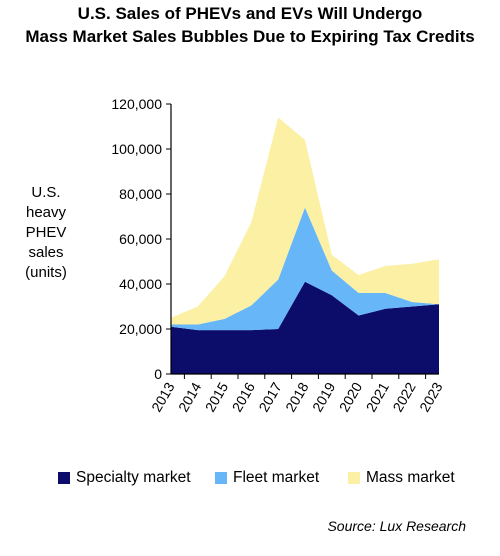 This screenshot has height=556, width=500. I want to click on y-axis-label-line: sales, so click(46, 252).